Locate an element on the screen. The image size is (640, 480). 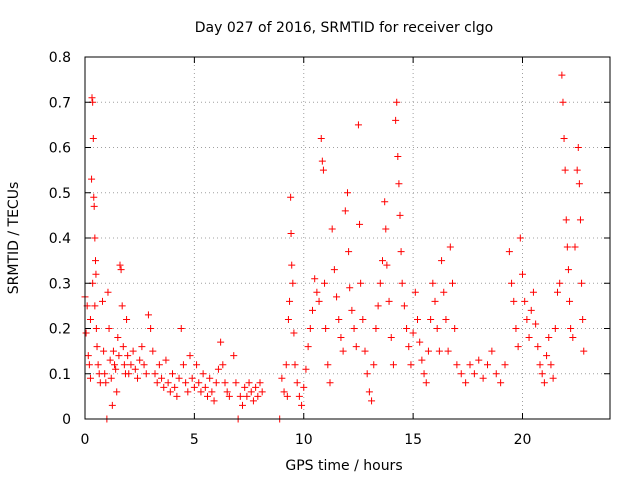
y-tick-label: 0.5 is located at coordinates (60, 194).